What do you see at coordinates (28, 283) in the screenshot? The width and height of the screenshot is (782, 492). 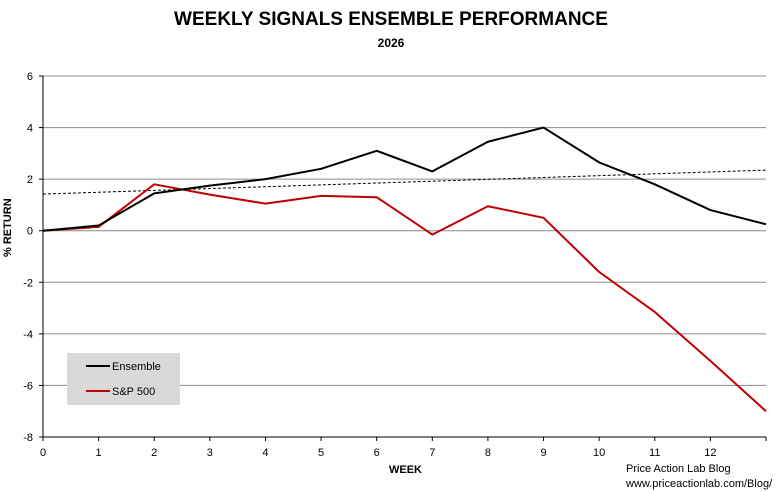 I see `y-tick-label: -2` at bounding box center [28, 283].